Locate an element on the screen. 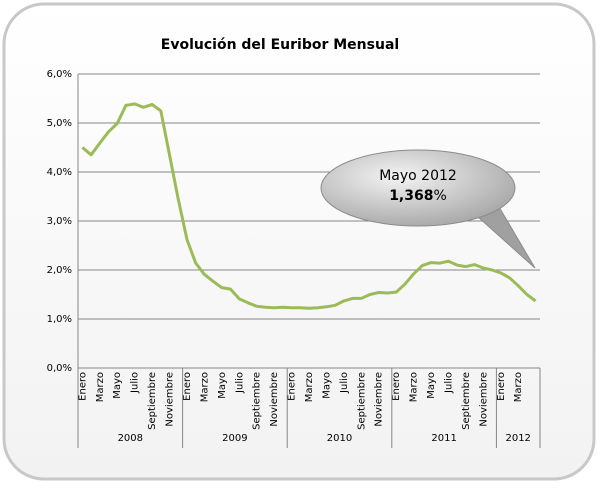 This screenshot has height=489, width=600. y-tick-label: 5,0% is located at coordinates (59, 123).